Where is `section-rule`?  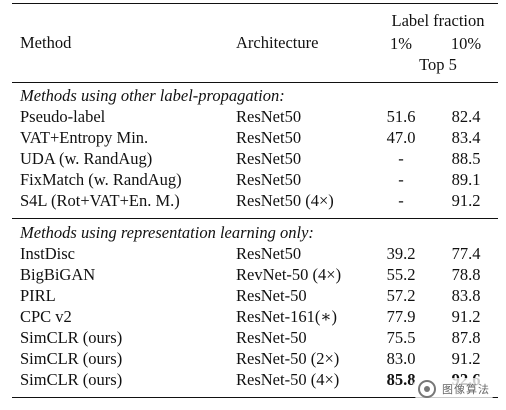 section-rule is located at coordinates (255, 218).